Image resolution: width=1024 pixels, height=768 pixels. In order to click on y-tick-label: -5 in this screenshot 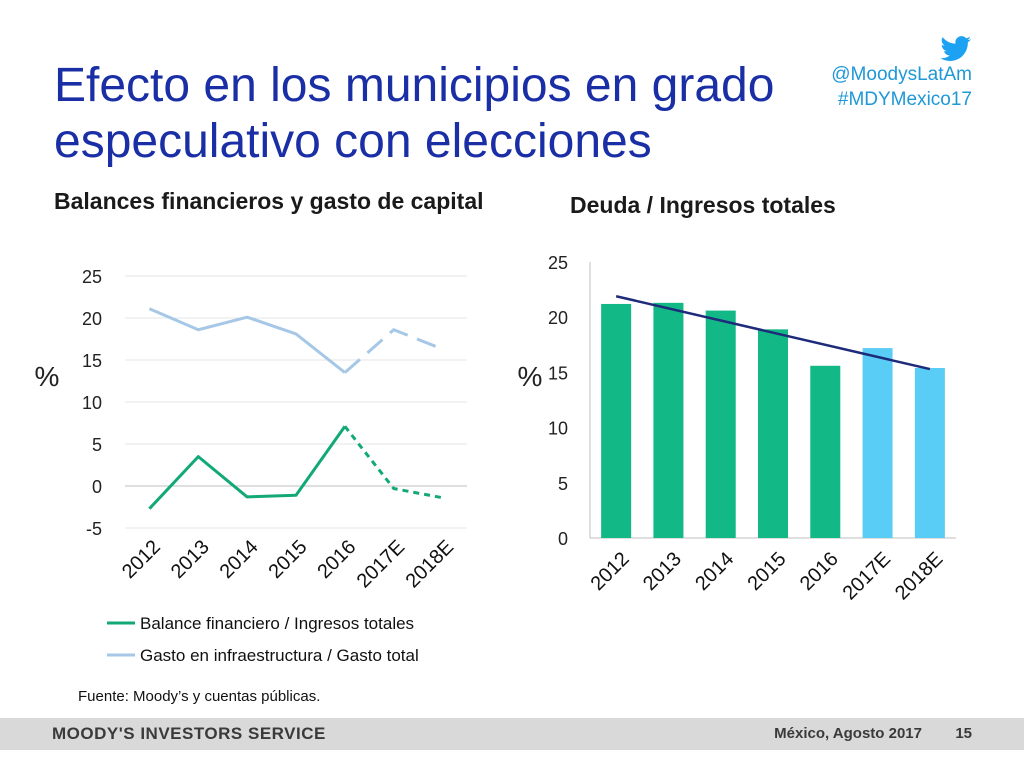, I will do `click(94, 529)`.